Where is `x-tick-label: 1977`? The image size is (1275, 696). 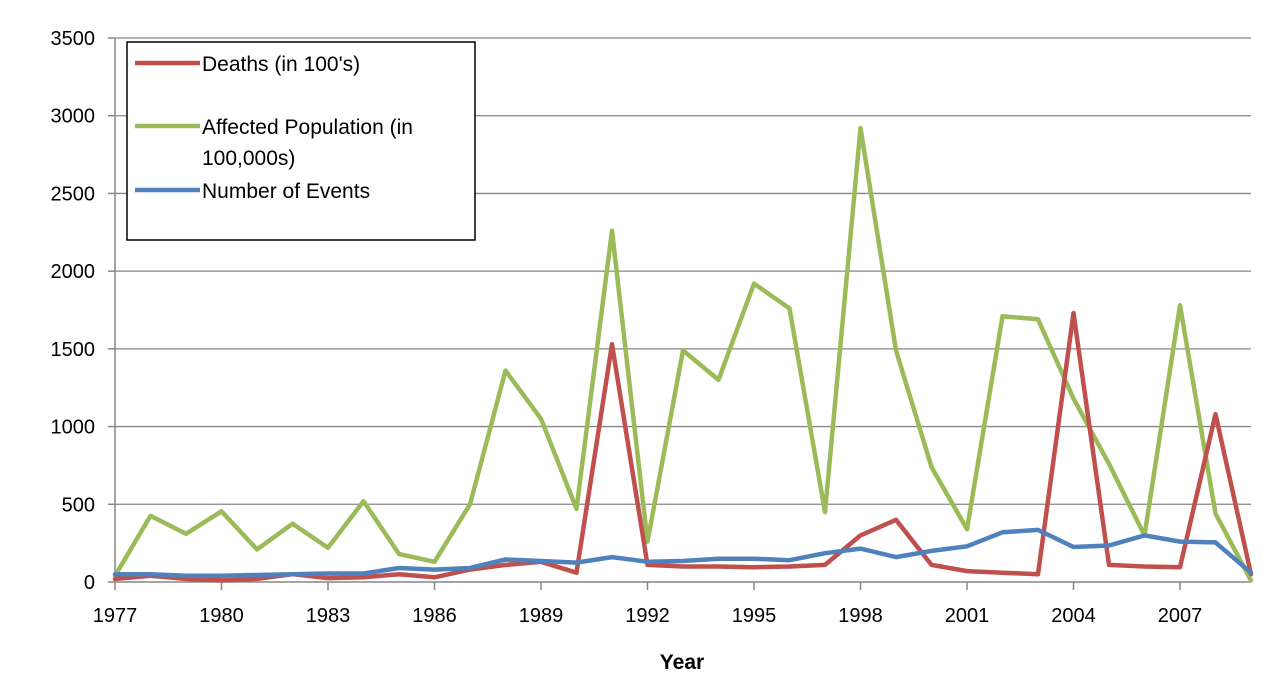
x-tick-label: 1977 is located at coordinates (115, 616).